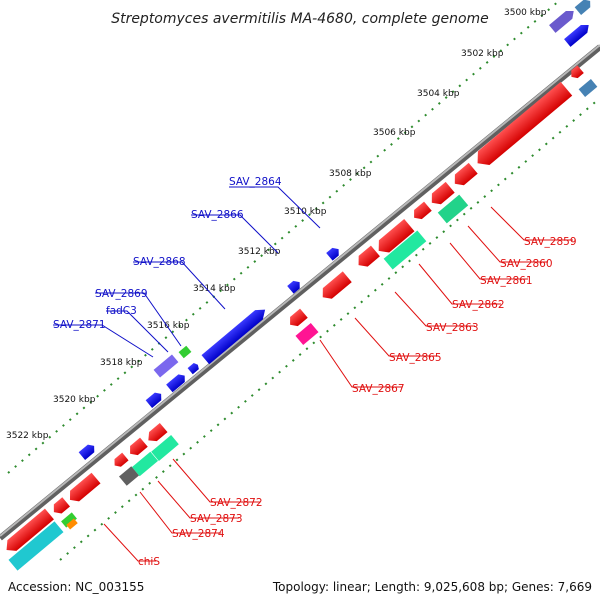 The image size is (600, 600). I want to click on leader-lines-upper, so click(187, 272).